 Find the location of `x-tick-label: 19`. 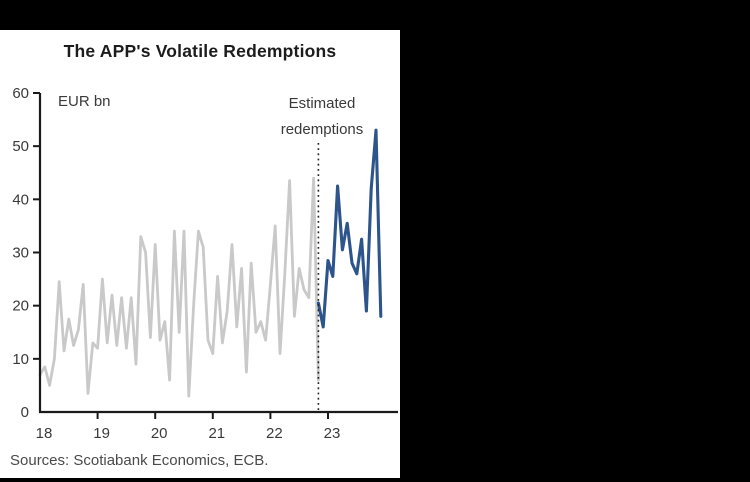

x-tick-label: 19 is located at coordinates (101, 433).